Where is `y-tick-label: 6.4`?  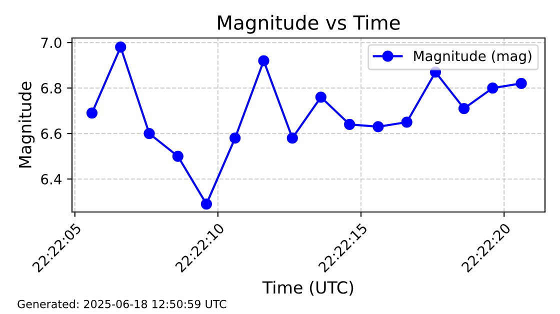 y-tick-label: 6.4 is located at coordinates (51, 179).